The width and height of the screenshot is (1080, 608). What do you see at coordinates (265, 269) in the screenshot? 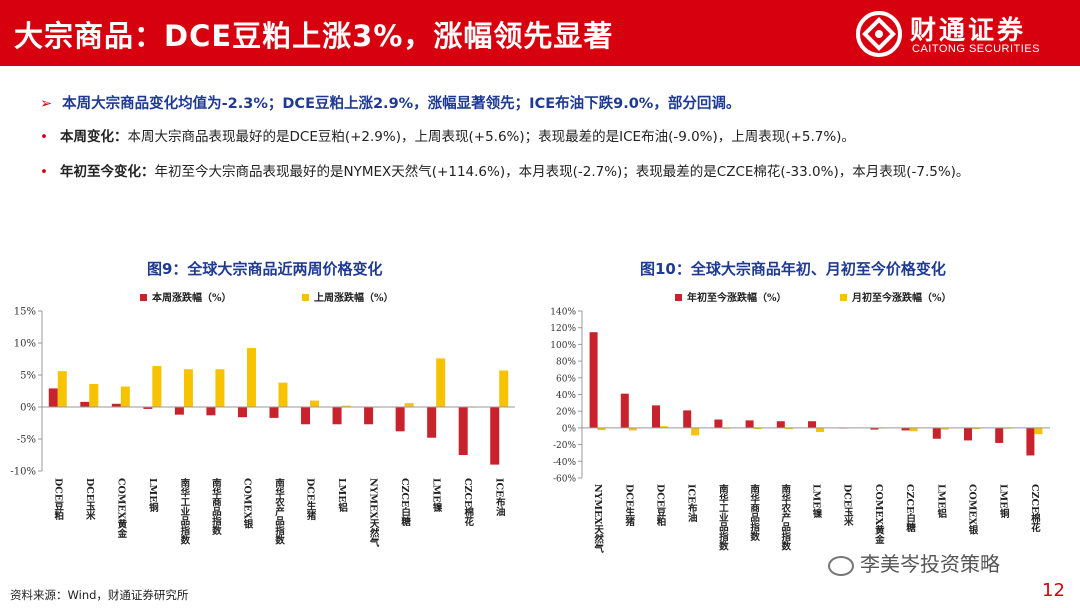
I see `chart-left-title: 图9：全球大宗商品近两周价格变化` at bounding box center [265, 269].